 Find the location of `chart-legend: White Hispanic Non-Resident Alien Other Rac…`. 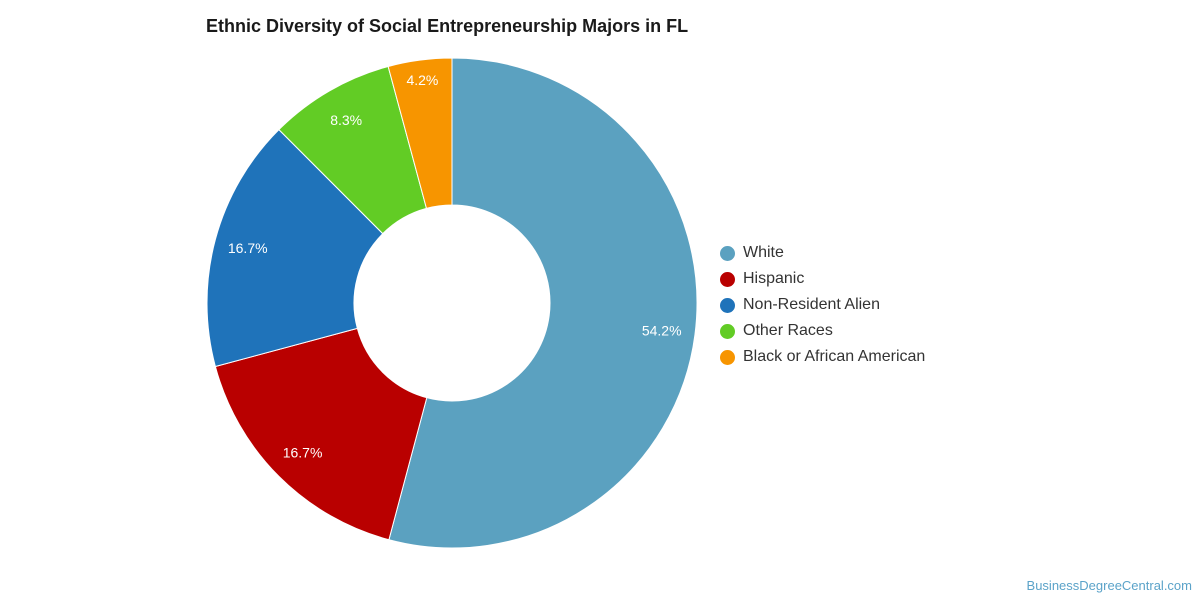

chart-legend: White Hispanic Non-Resident Alien Other Rac… is located at coordinates (822, 305).